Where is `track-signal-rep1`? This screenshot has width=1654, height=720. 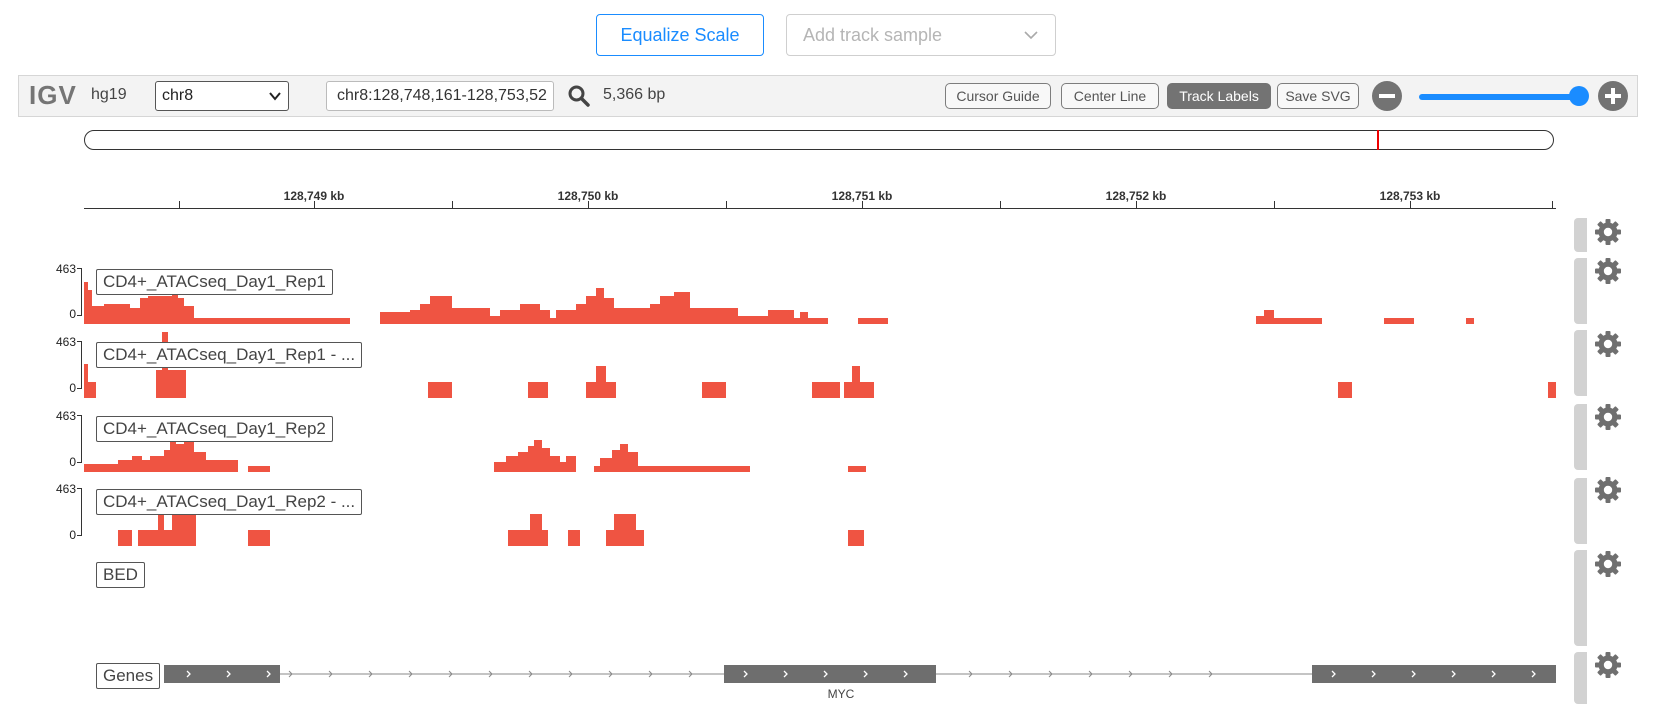 track-signal-rep1 is located at coordinates (820, 293).